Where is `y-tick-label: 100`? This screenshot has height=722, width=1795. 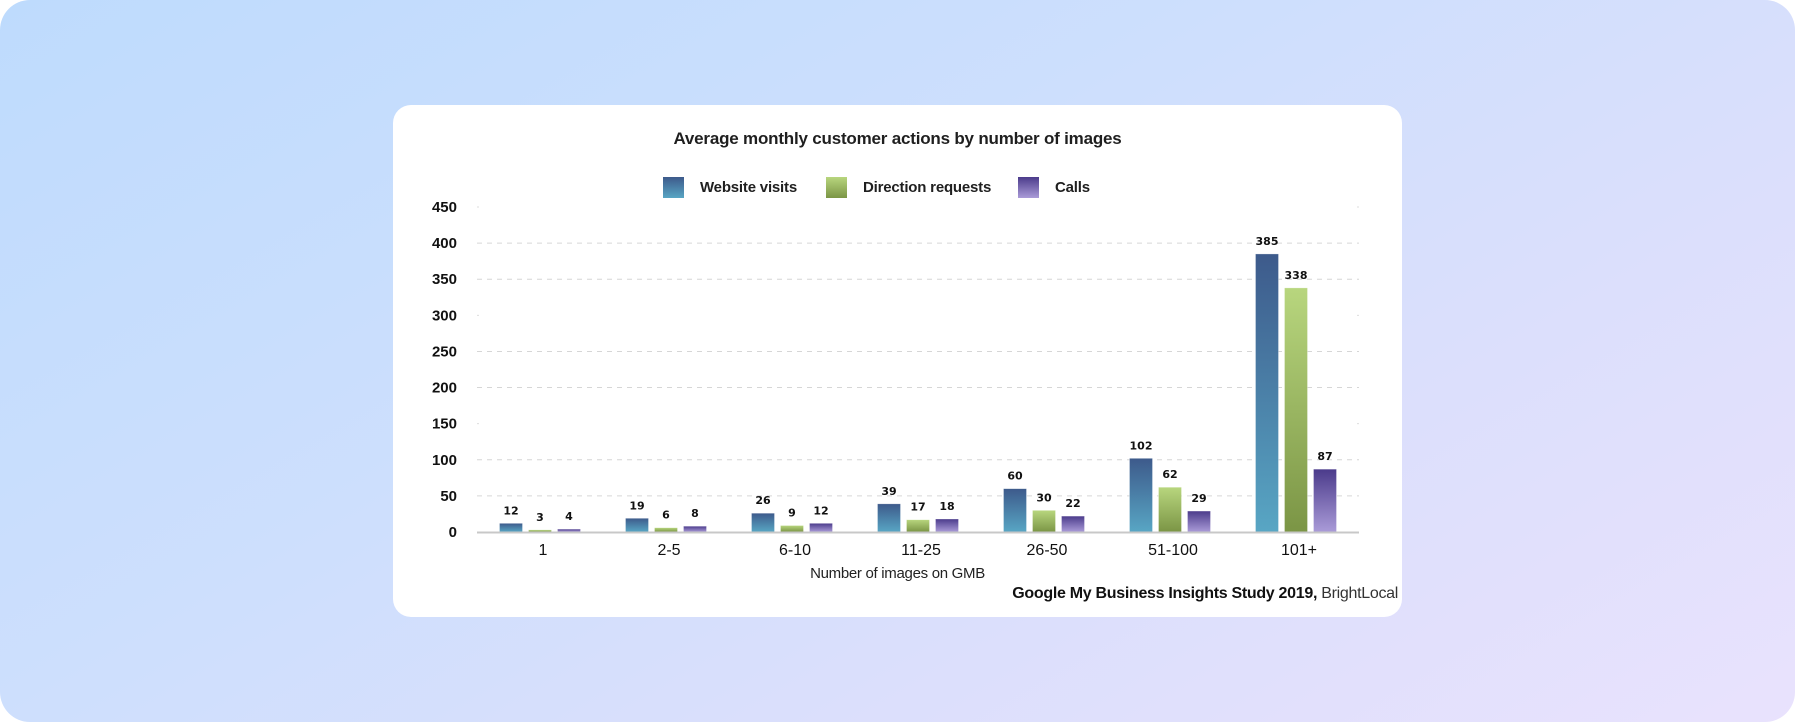 y-tick-label: 100 is located at coordinates (444, 460).